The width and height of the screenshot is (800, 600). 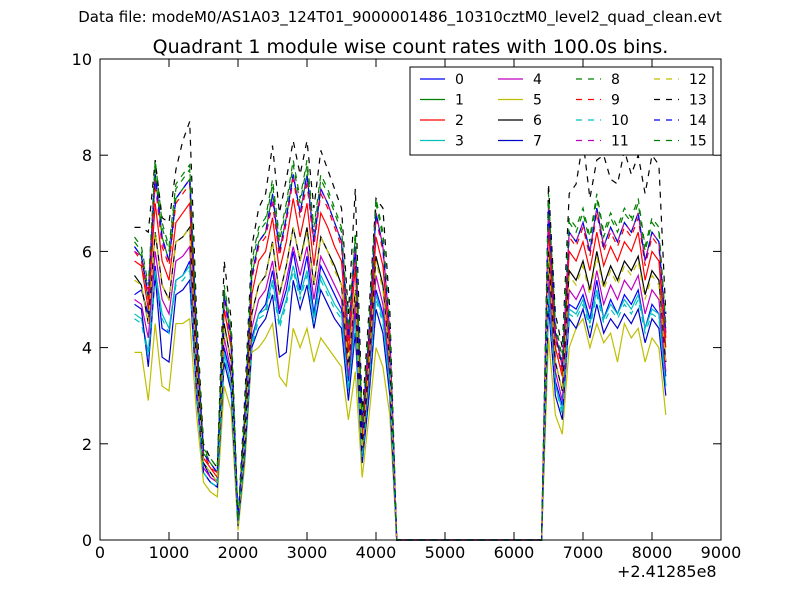 I want to click on legend-label-7: 7, so click(x=537, y=142).